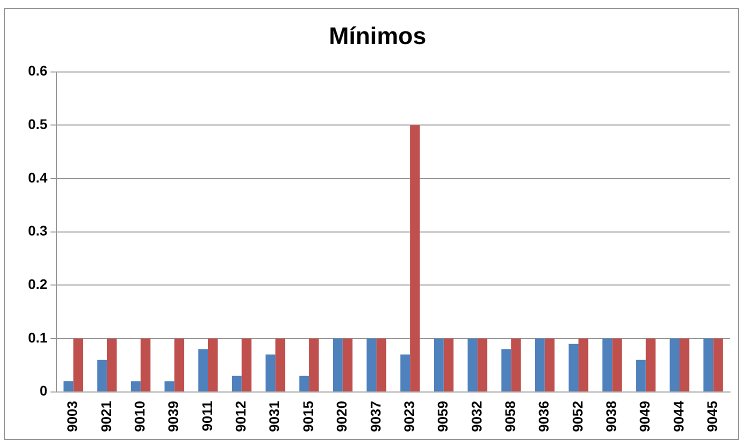 The image size is (741, 442). I want to click on x-tick-label: 9010, so click(140, 416).